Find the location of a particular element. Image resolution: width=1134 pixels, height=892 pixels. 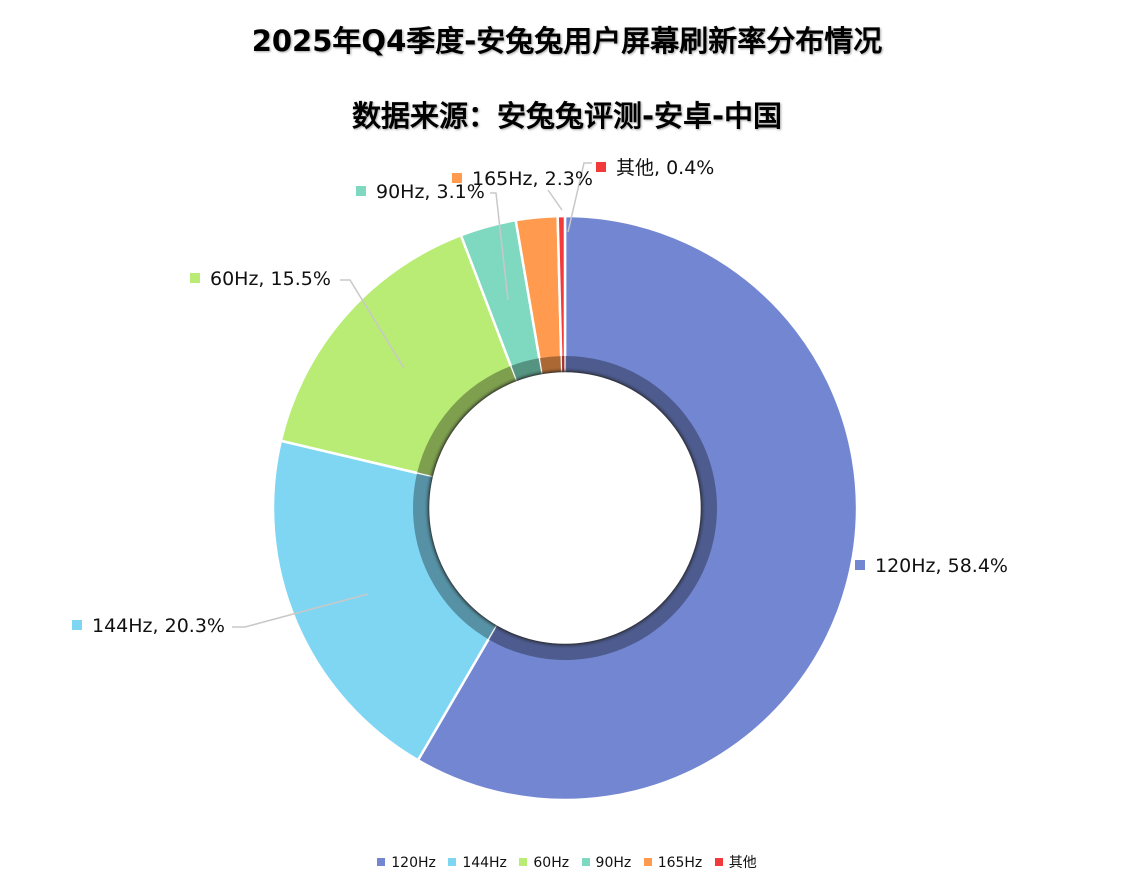

legend-label: 90Hz is located at coordinates (613, 863).